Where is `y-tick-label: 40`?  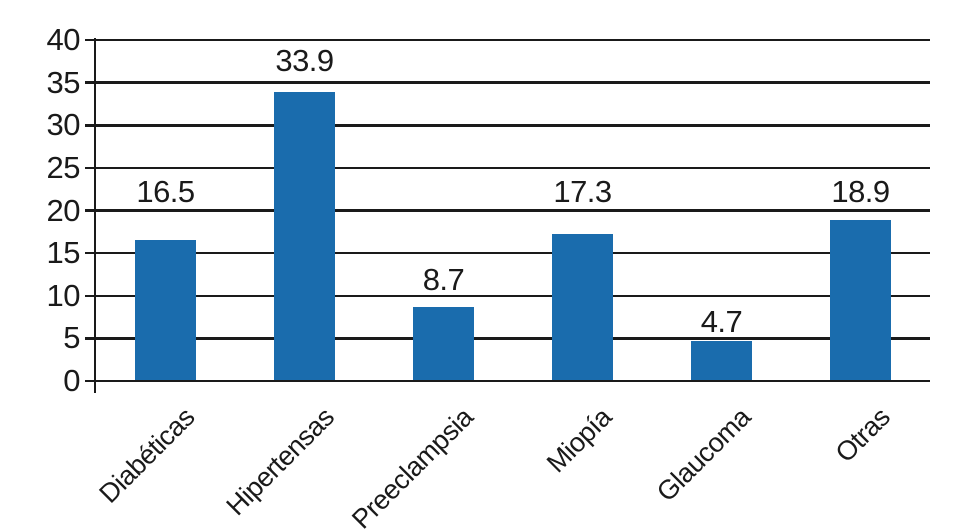
y-tick-label: 40 is located at coordinates (63, 39).